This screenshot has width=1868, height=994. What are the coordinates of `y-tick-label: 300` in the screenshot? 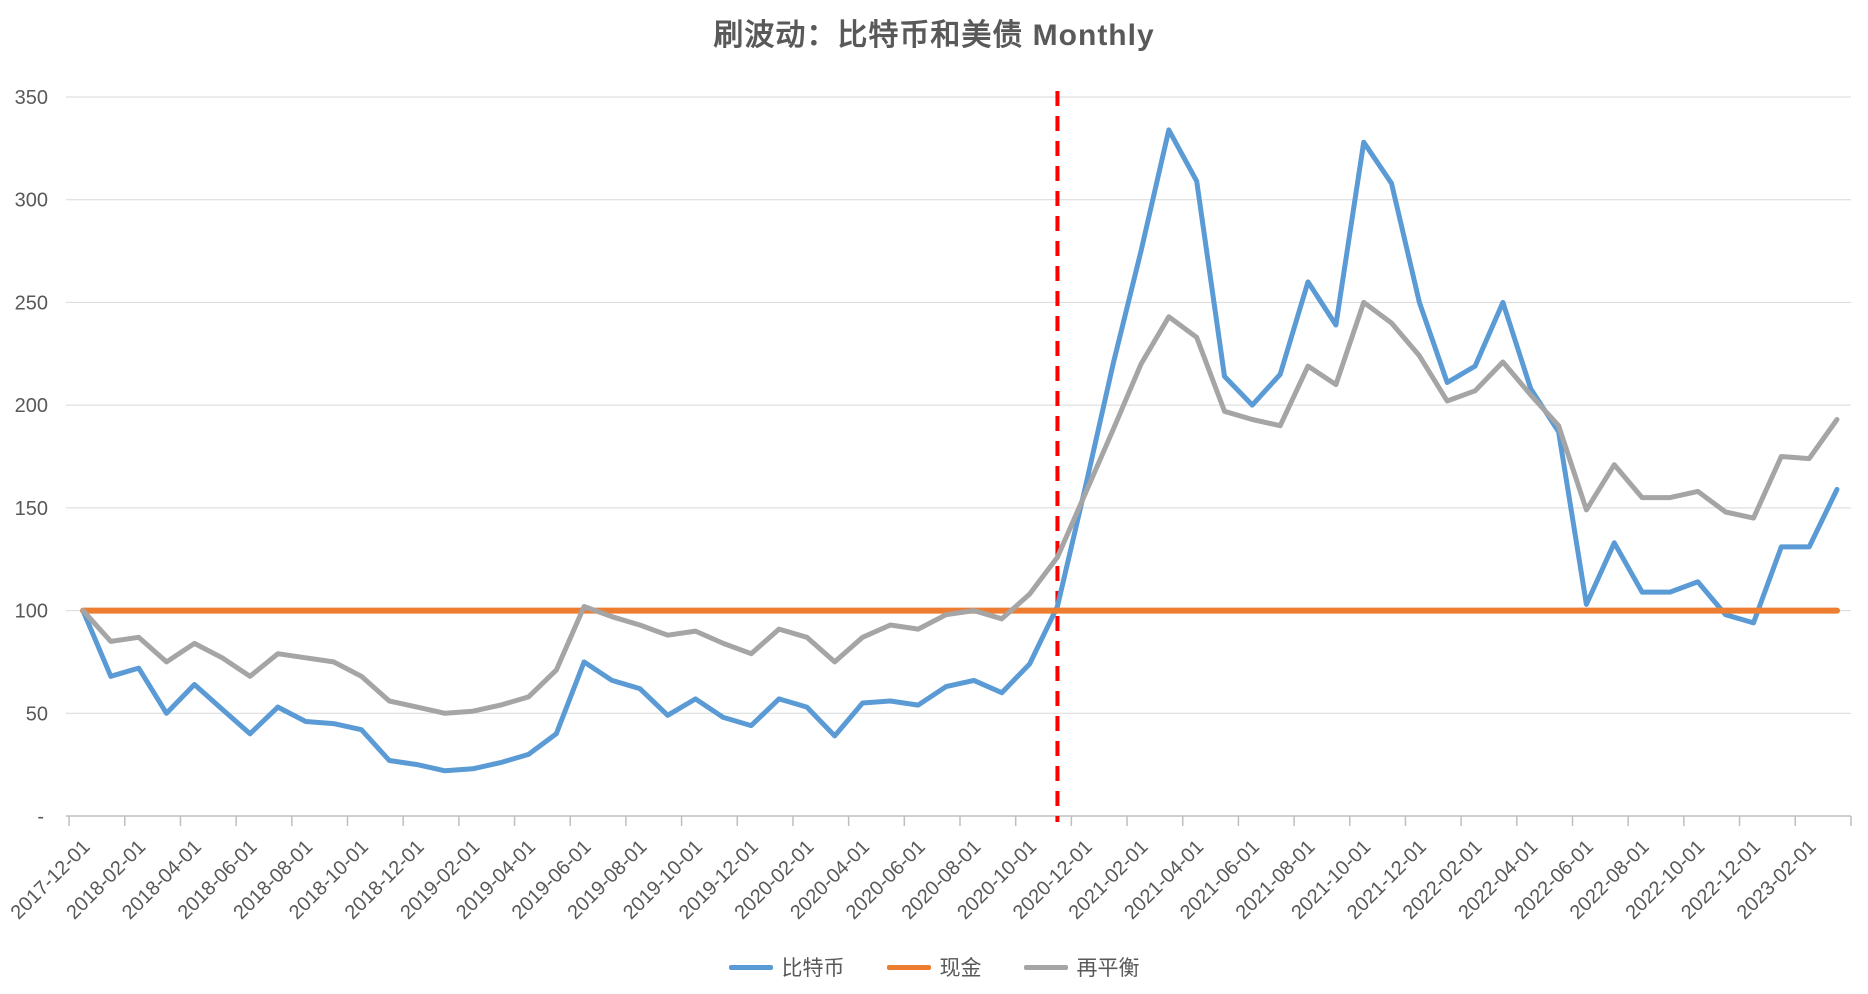 It's located at (31, 201).